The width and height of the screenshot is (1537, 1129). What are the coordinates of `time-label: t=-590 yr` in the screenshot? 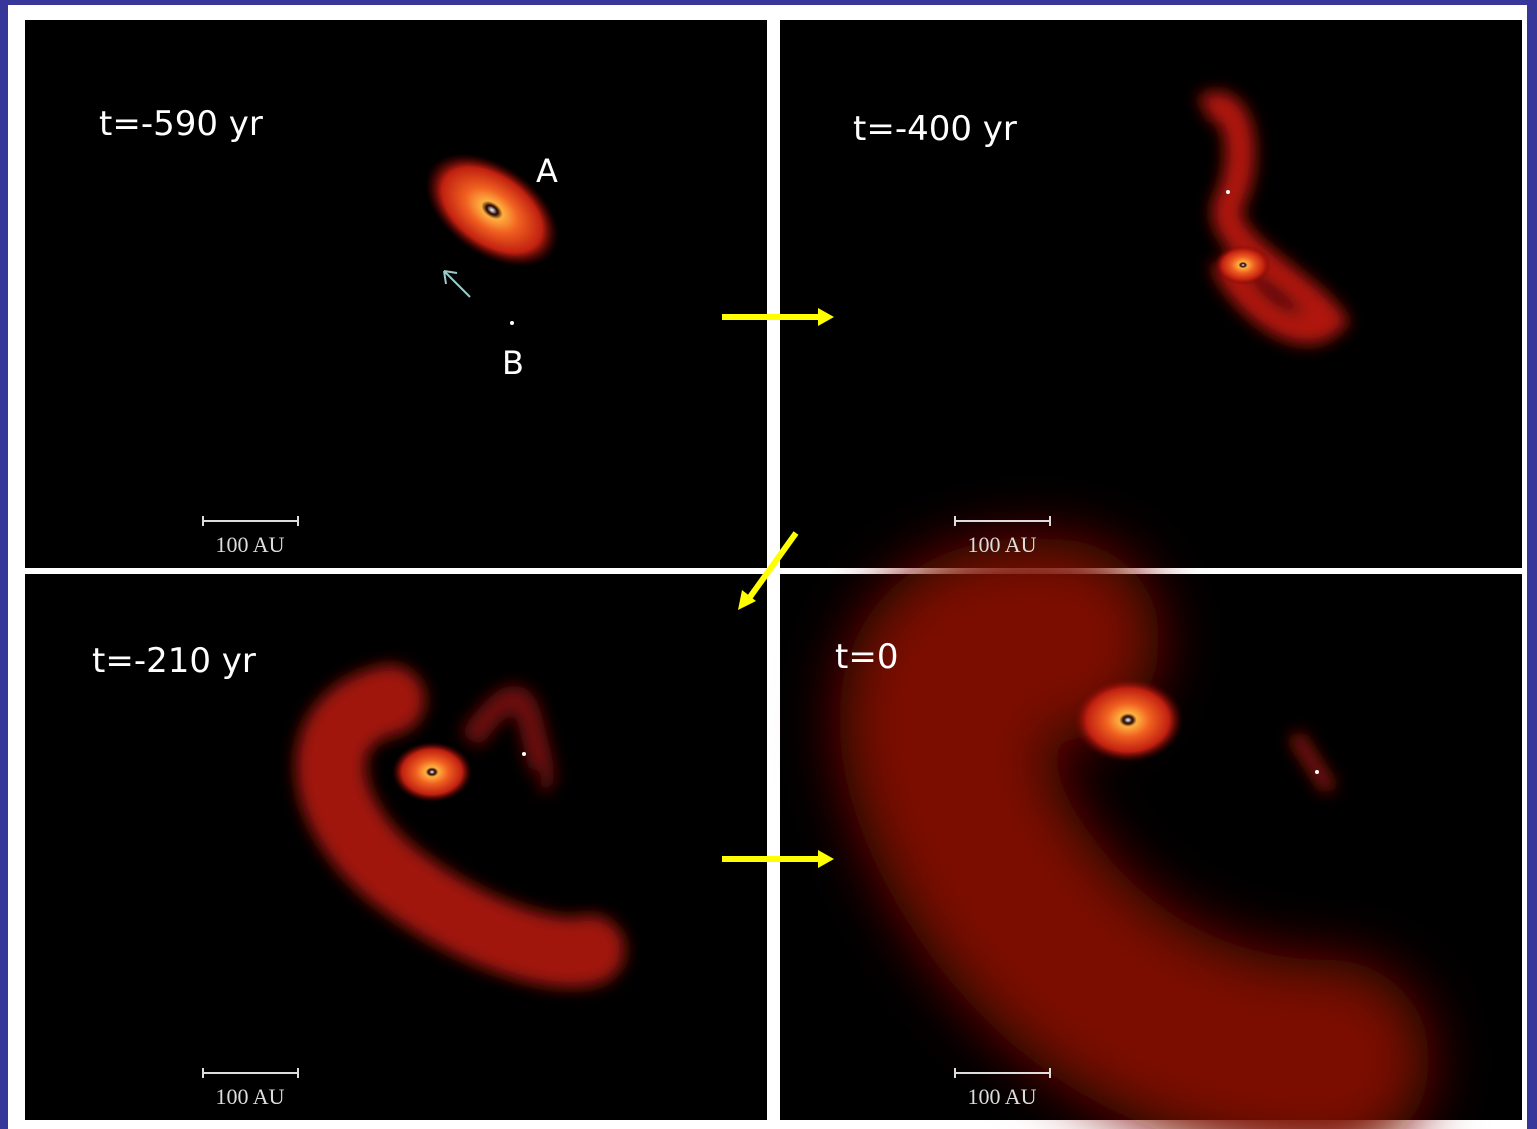 It's located at (181, 124).